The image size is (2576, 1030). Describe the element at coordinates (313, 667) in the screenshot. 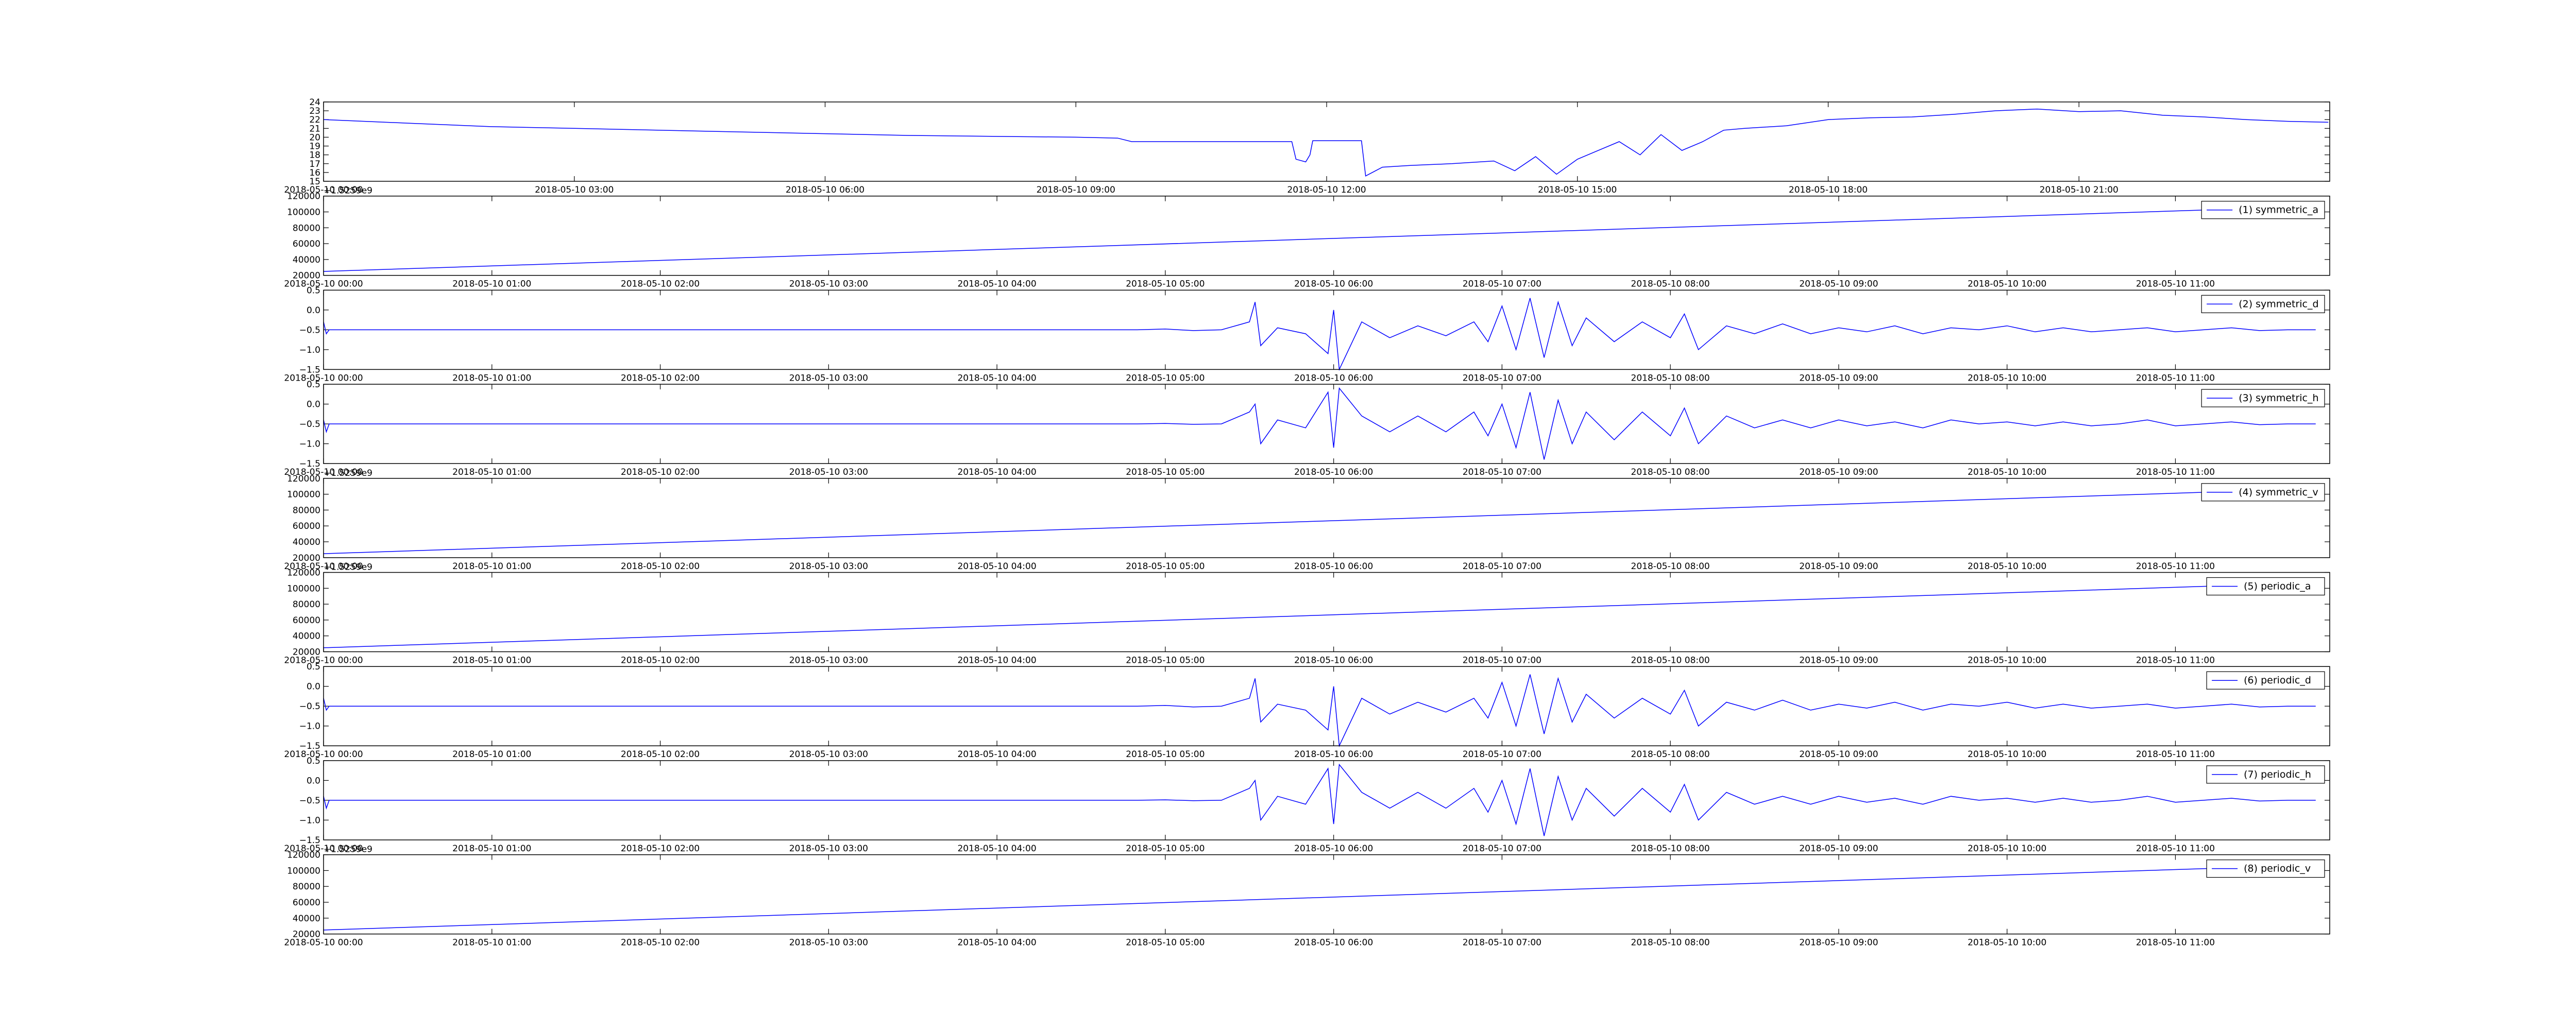

I see `y-tick-label: 0.5` at that location.